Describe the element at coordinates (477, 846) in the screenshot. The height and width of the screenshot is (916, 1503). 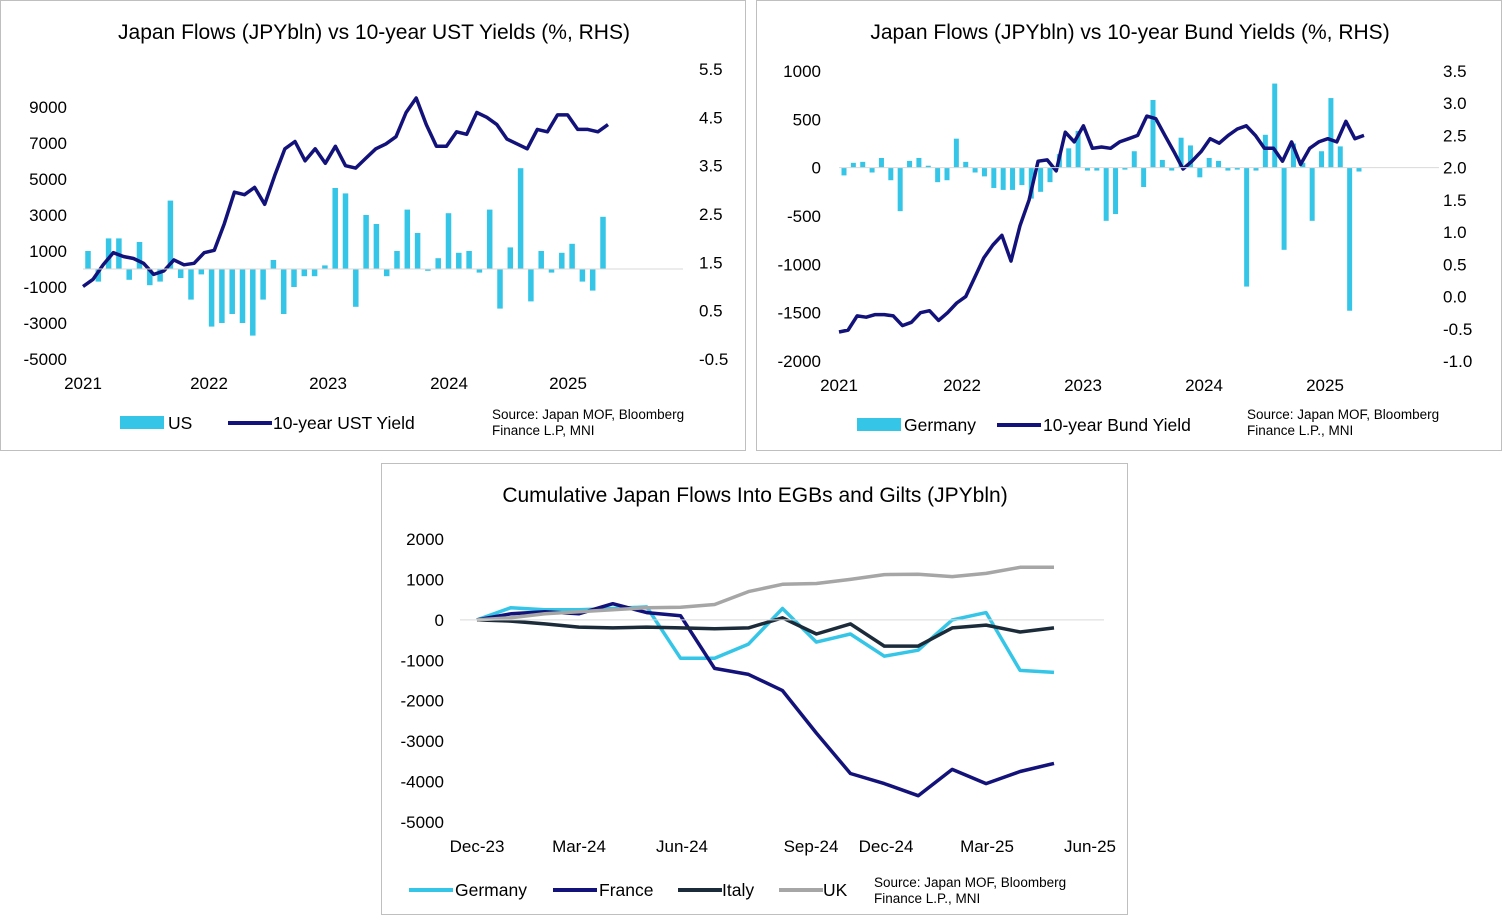
I see `x-axis-tick-label: Dec-23` at that location.